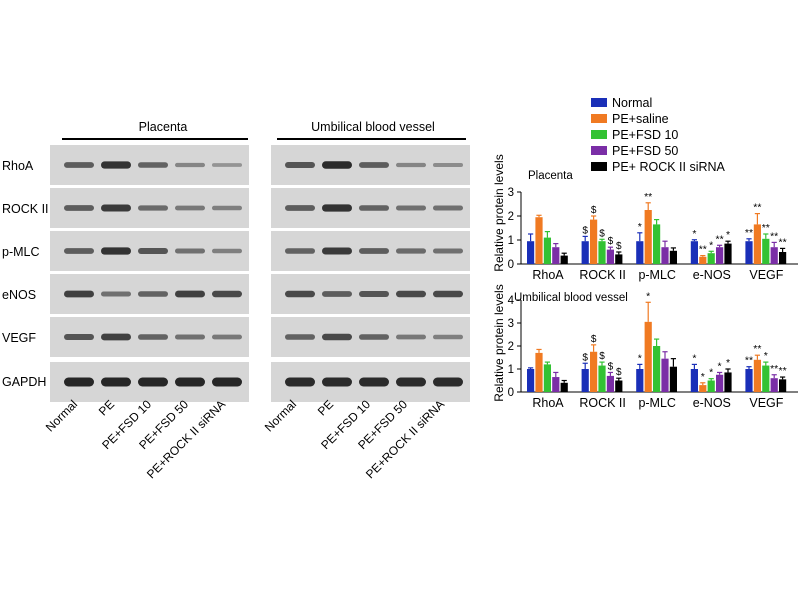  What do you see at coordinates (632, 103) in the screenshot?
I see `legend-label-normal: Normal` at bounding box center [632, 103].